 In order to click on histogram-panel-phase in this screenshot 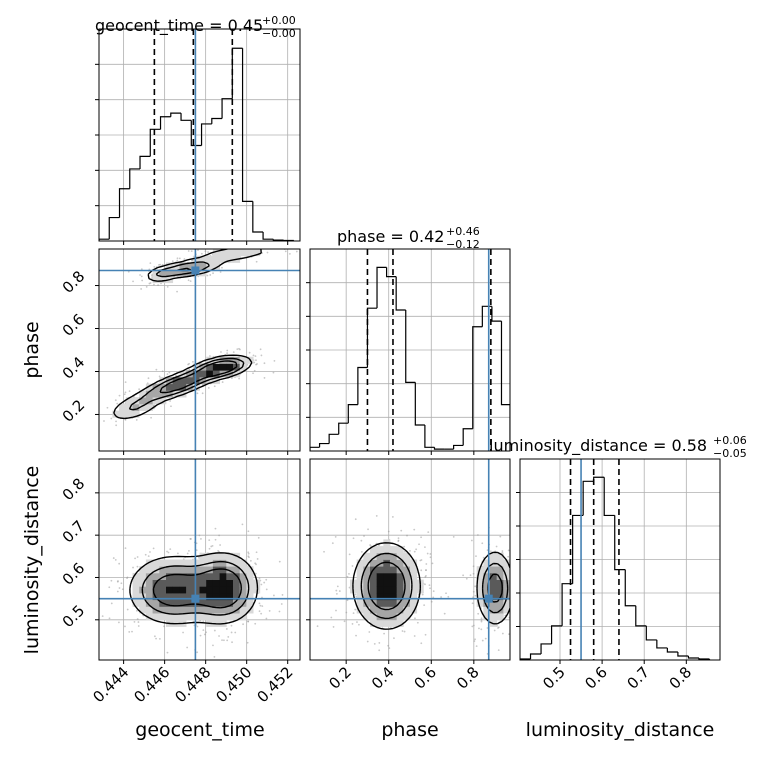, I will do `click(408, 351)`.